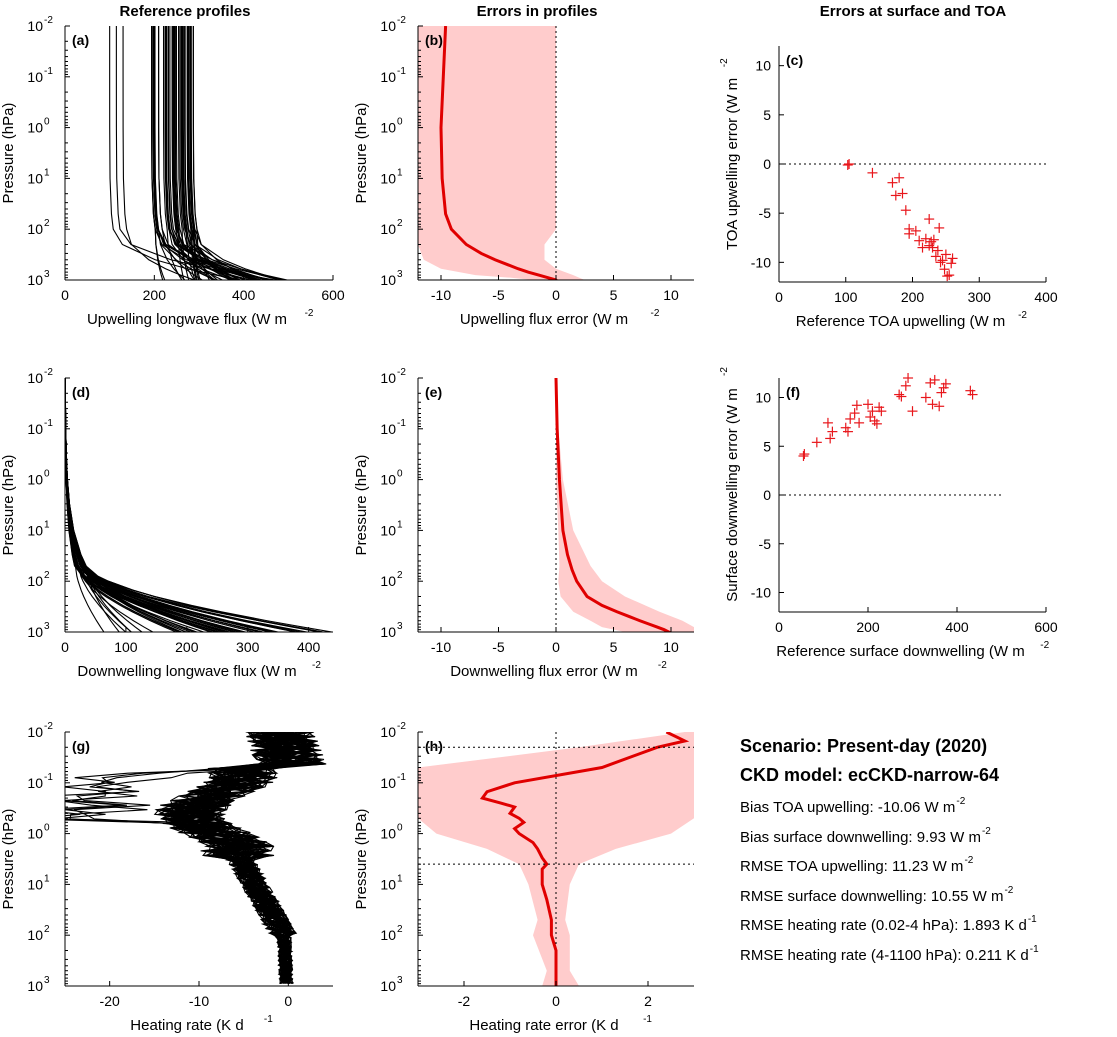 The image size is (1117, 1037). Describe the element at coordinates (433, 392) in the screenshot. I see `panel-label: (e)` at that location.